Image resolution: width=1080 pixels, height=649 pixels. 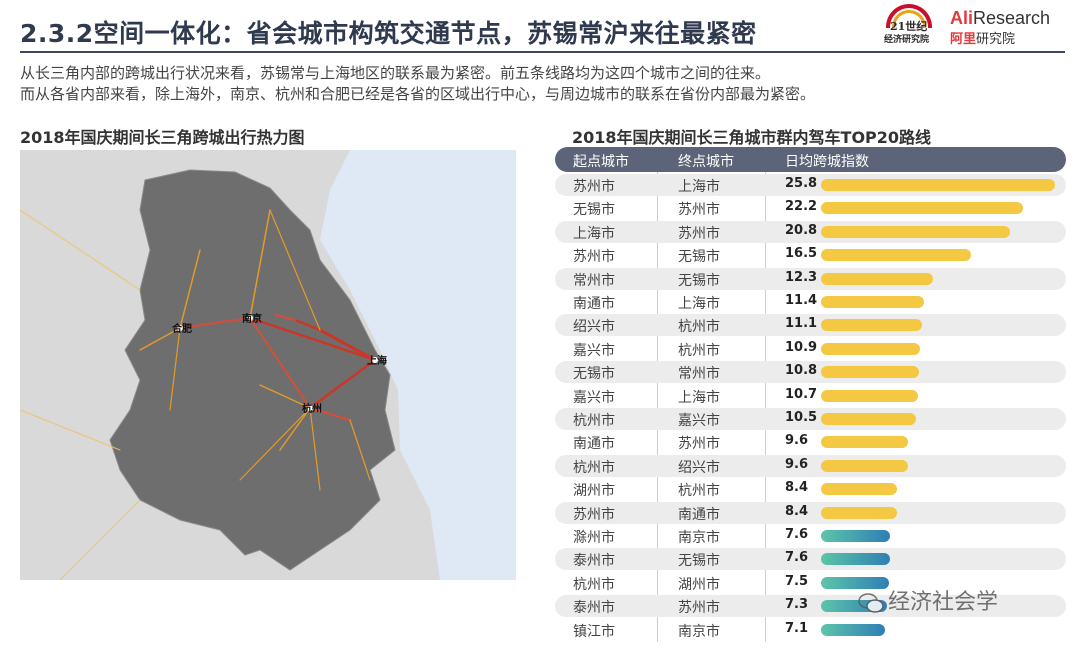 I want to click on table-row: 苏州市 南通市 8.4, so click(x=810, y=512).